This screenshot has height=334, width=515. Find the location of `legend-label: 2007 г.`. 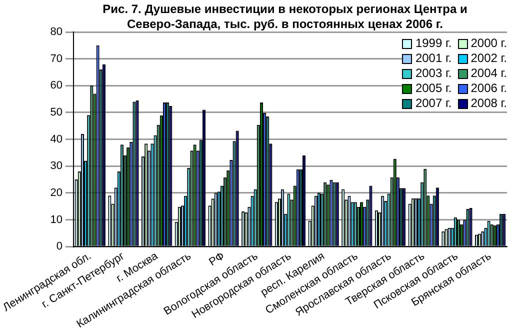

legend-label: 2007 г. is located at coordinates (433, 103).